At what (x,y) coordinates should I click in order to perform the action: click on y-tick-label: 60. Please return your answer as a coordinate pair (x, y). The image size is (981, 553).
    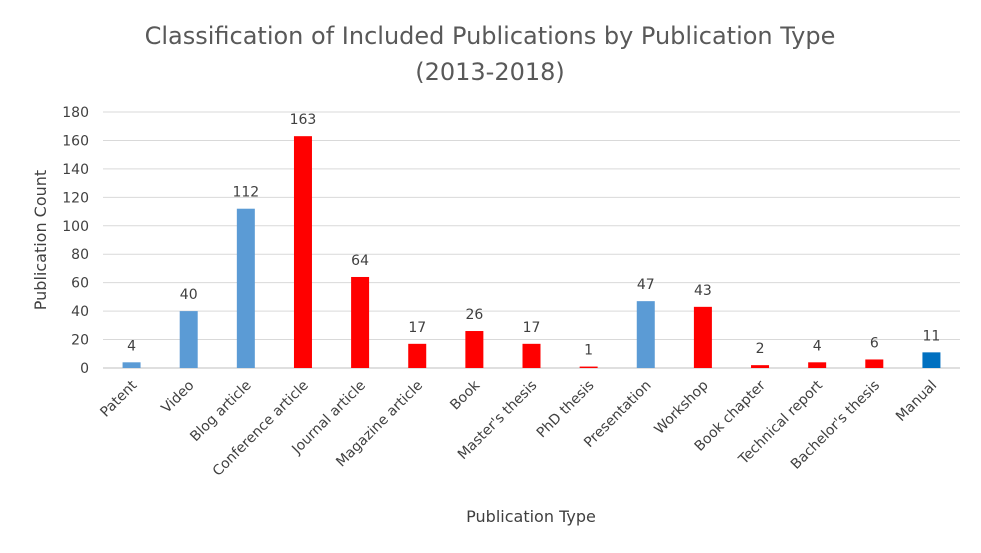
    Looking at the image, I should click on (80, 284).